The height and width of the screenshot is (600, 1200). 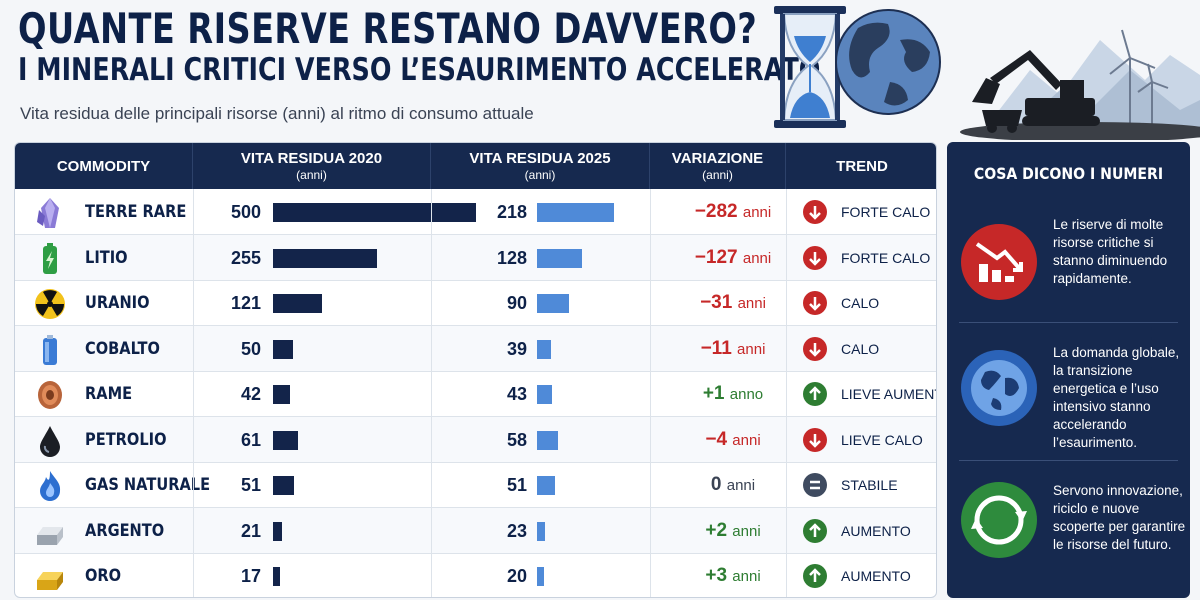 I want to click on radiation-icon, so click(x=50, y=304).